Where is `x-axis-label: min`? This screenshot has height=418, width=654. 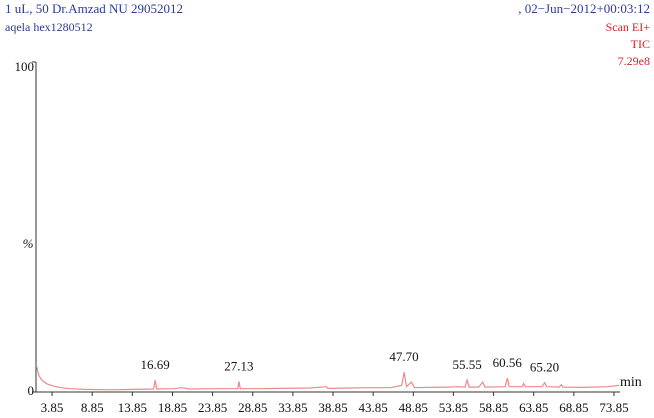 x-axis-label: min is located at coordinates (631, 382).